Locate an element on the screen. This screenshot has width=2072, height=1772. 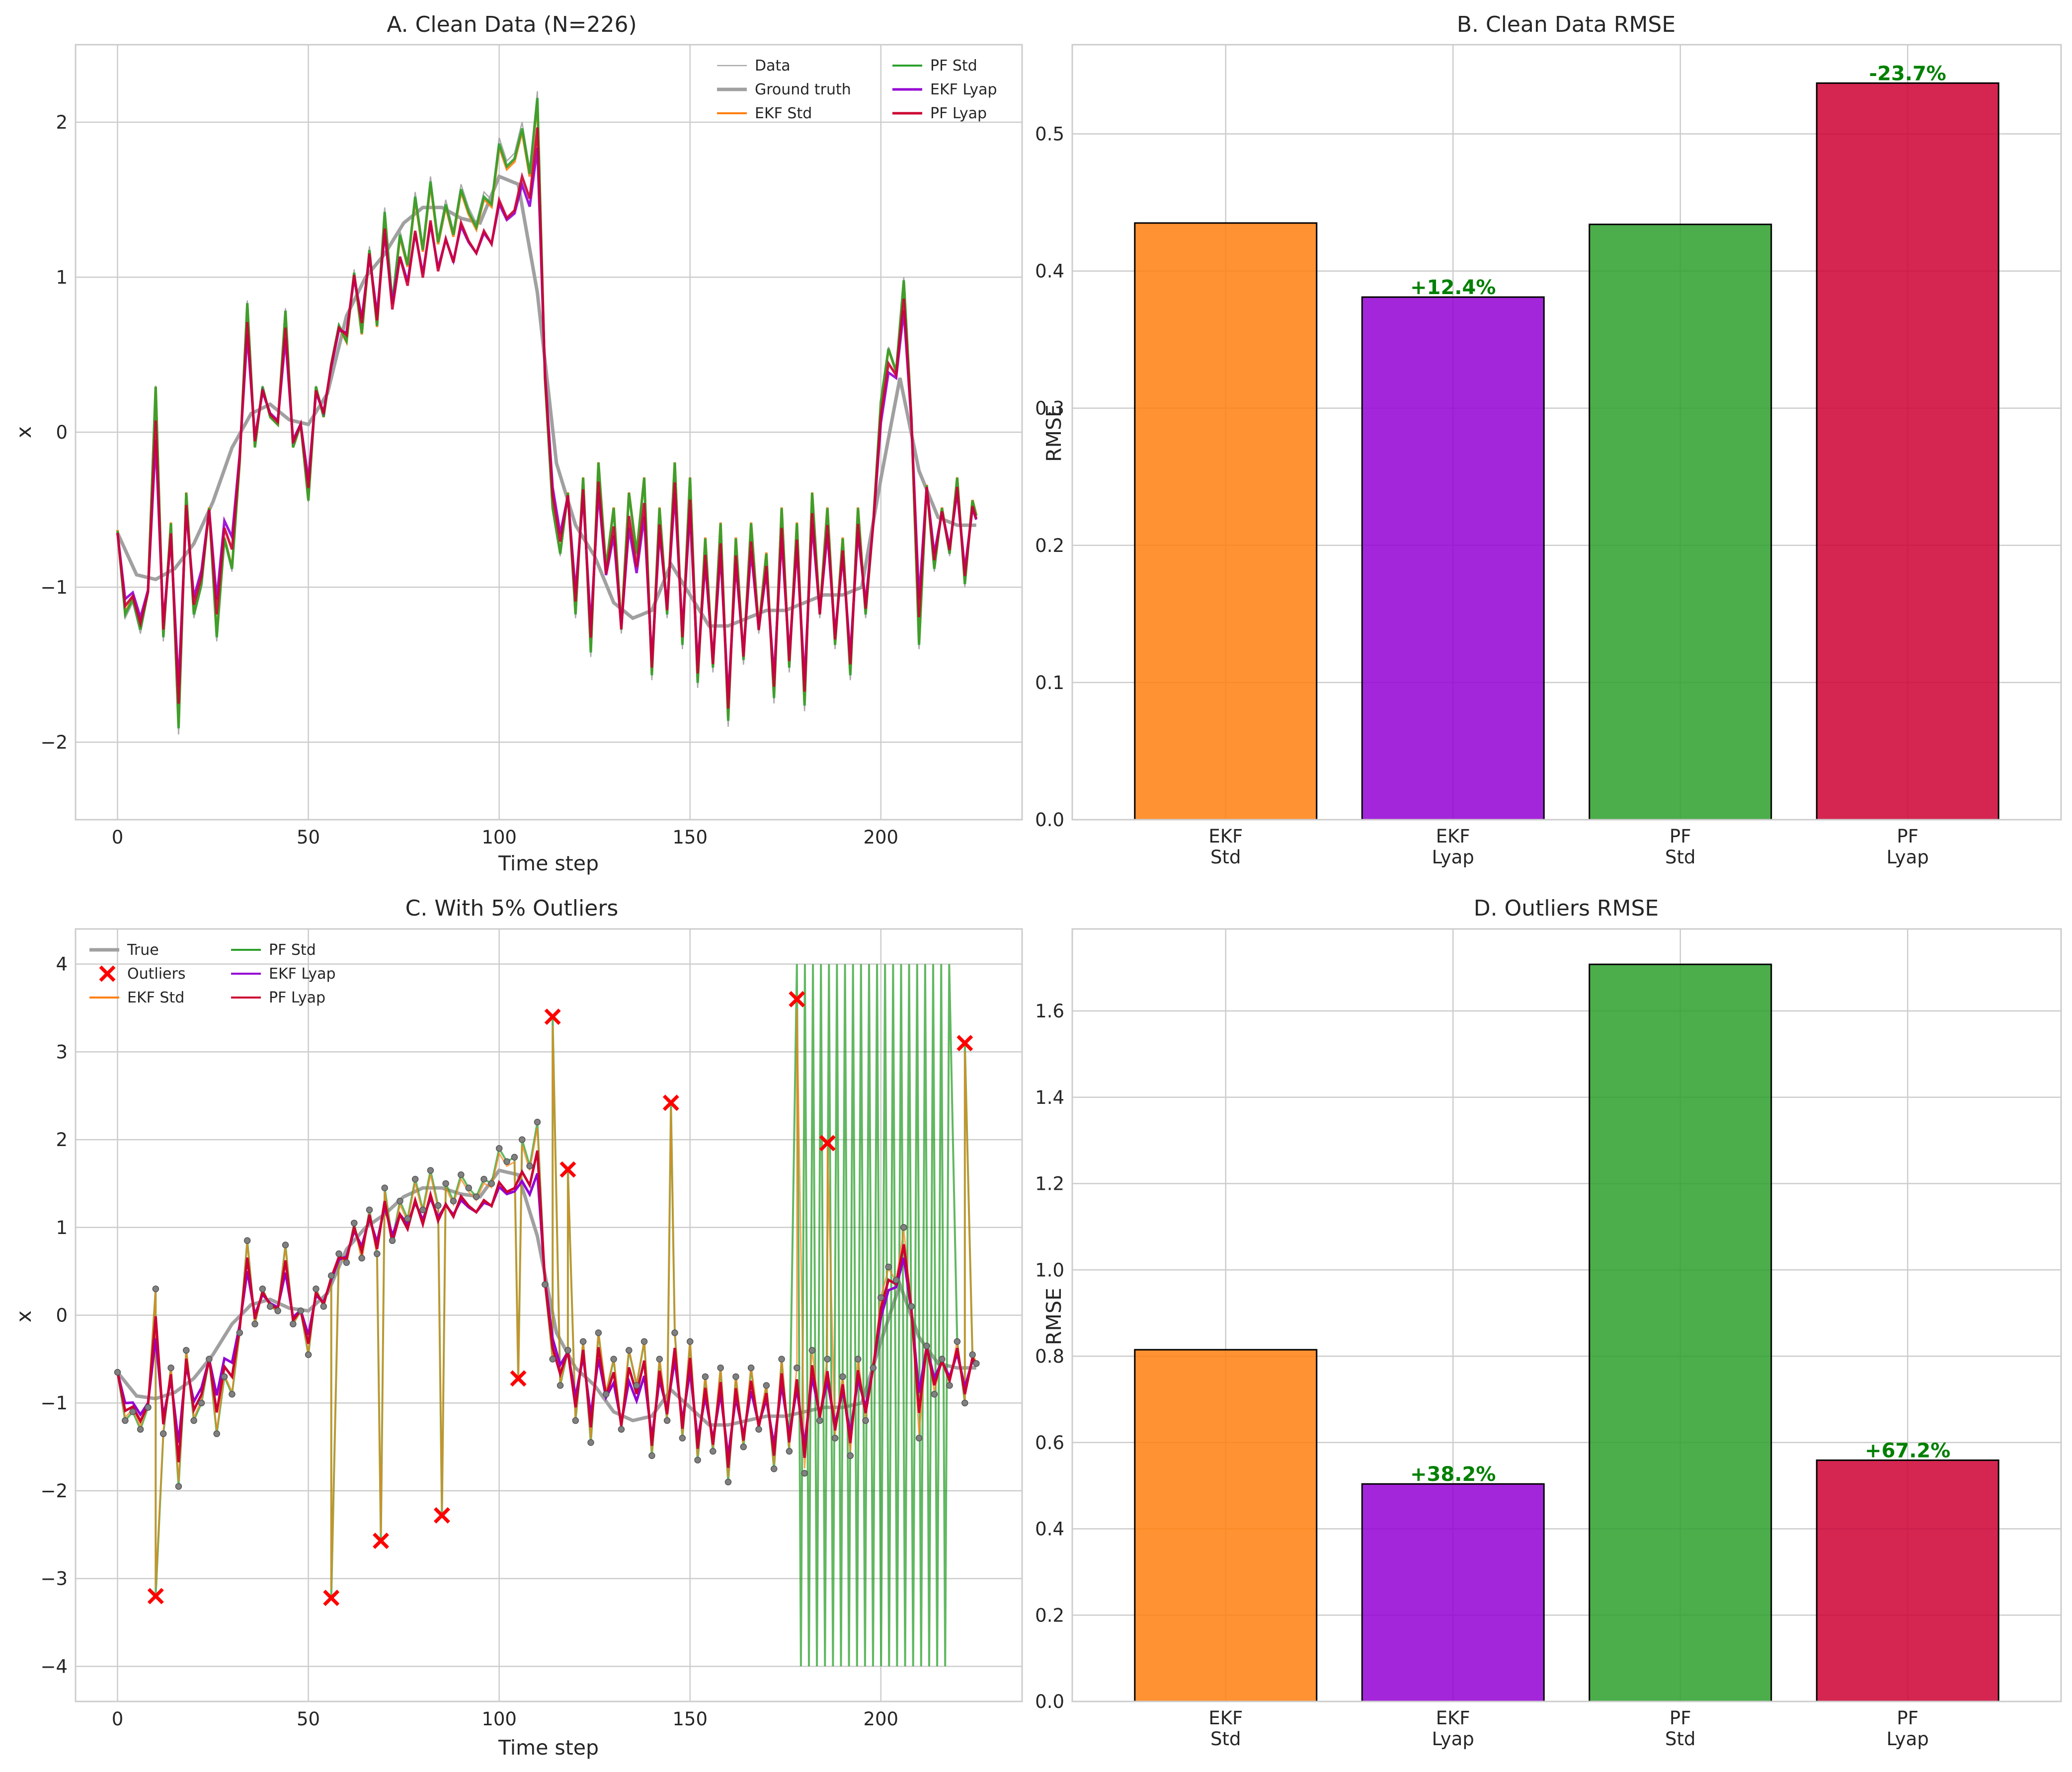
x-tick-label: 0 is located at coordinates (118, 838).